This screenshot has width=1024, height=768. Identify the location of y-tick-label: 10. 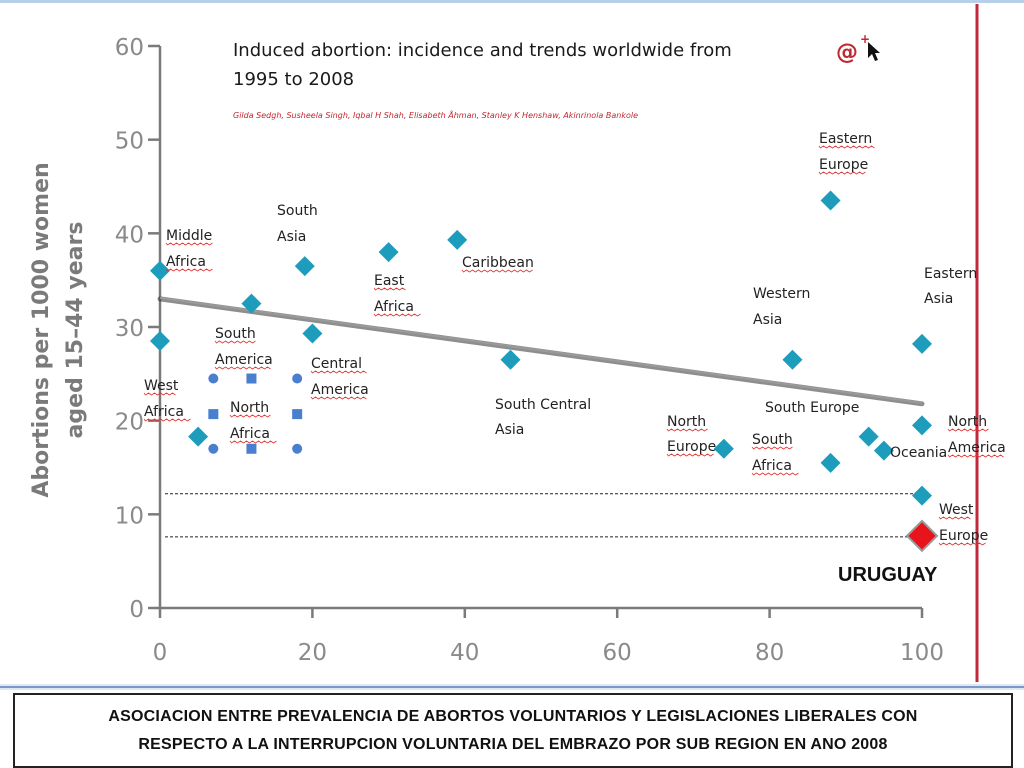
(129, 516).